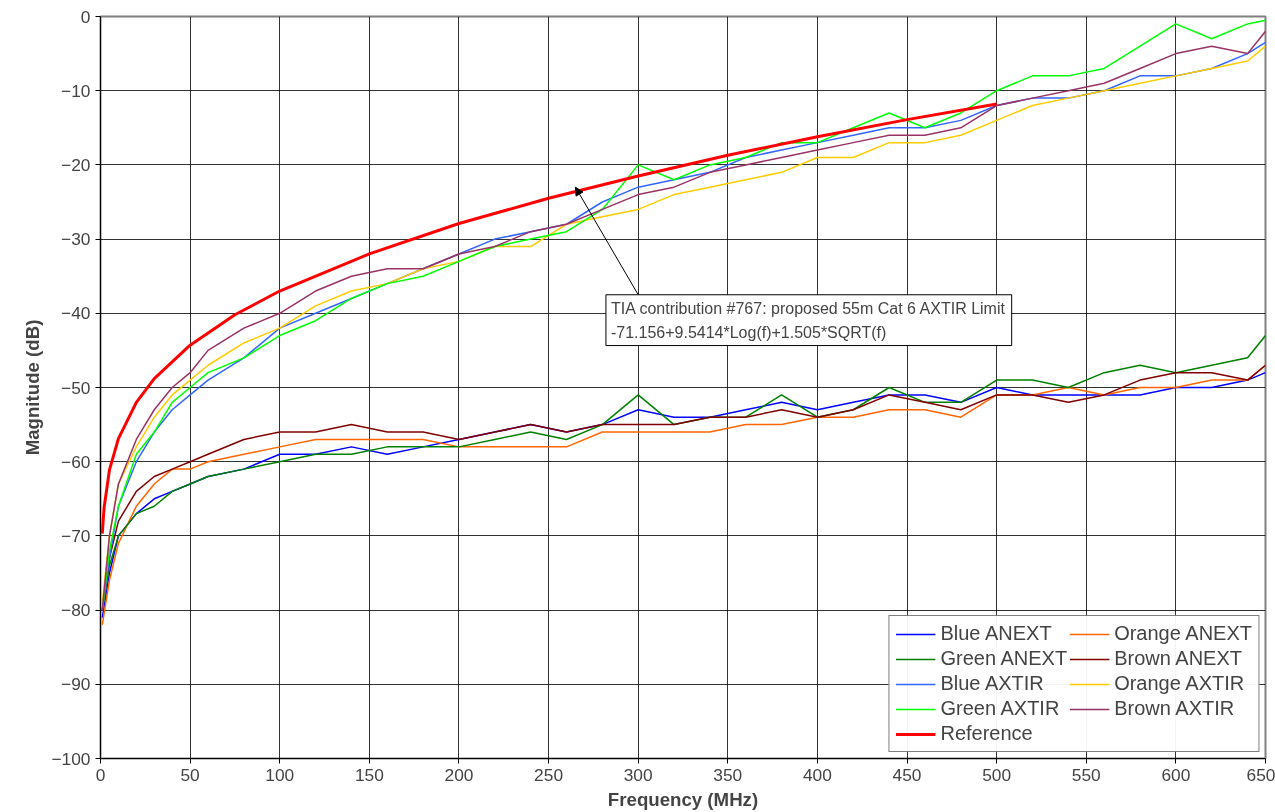 This screenshot has height=812, width=1275. I want to click on x-tick-label: 500, so click(997, 774).